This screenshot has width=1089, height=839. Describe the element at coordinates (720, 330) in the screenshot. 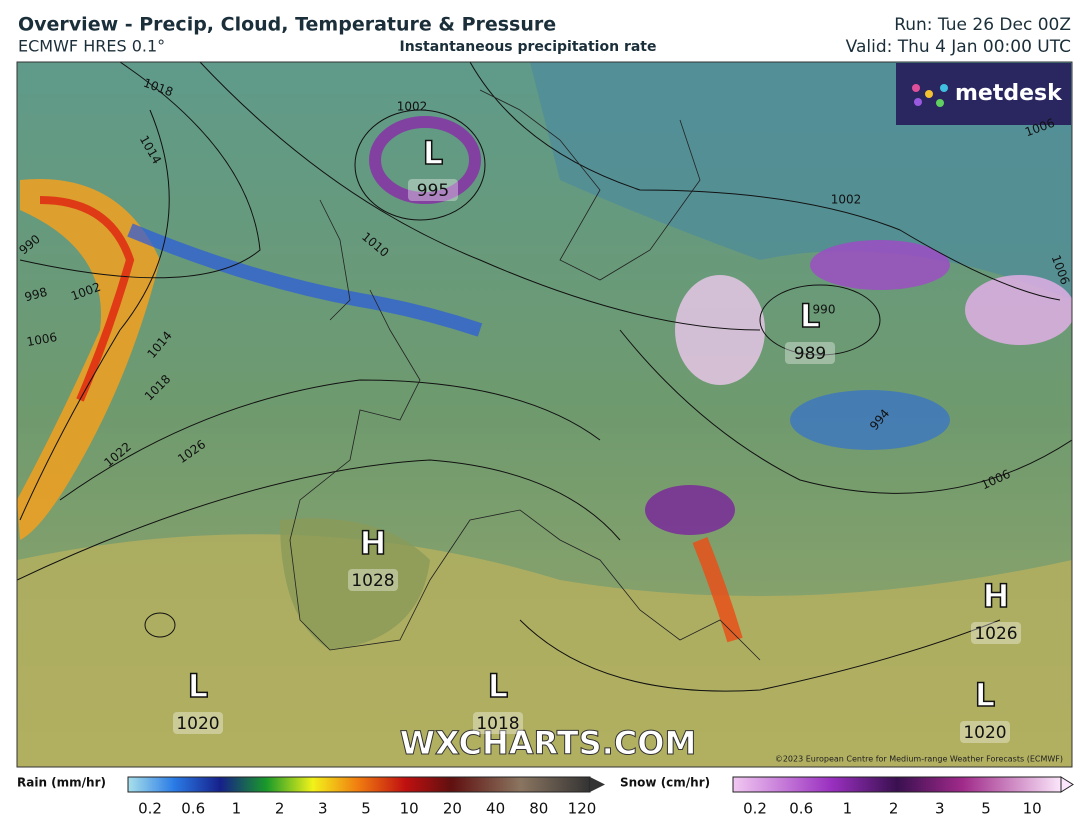

I see `snow-poland` at that location.